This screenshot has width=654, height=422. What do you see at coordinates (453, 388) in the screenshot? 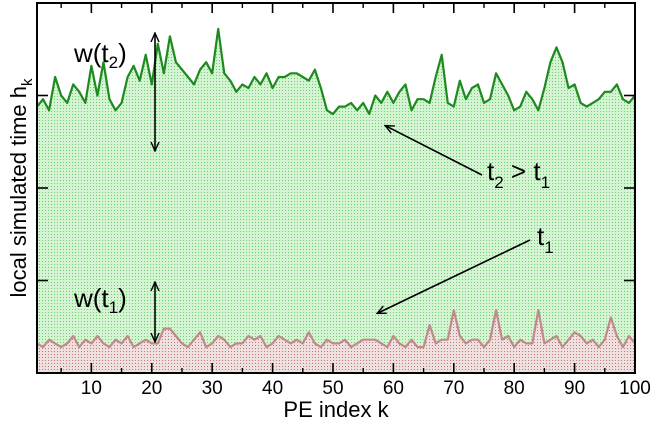
I see `x-tick-label: 70` at bounding box center [453, 388].